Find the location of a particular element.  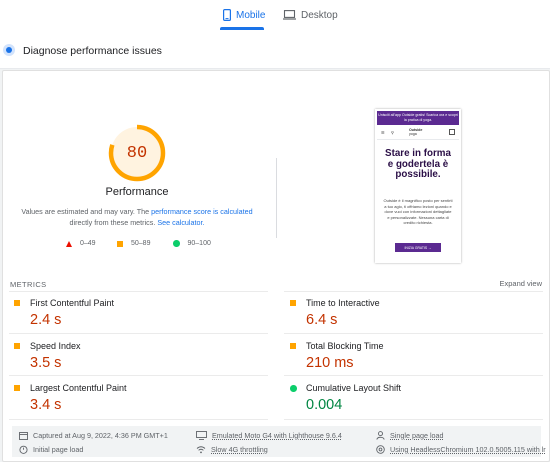

legend-pass: 90–100 is located at coordinates (192, 243).